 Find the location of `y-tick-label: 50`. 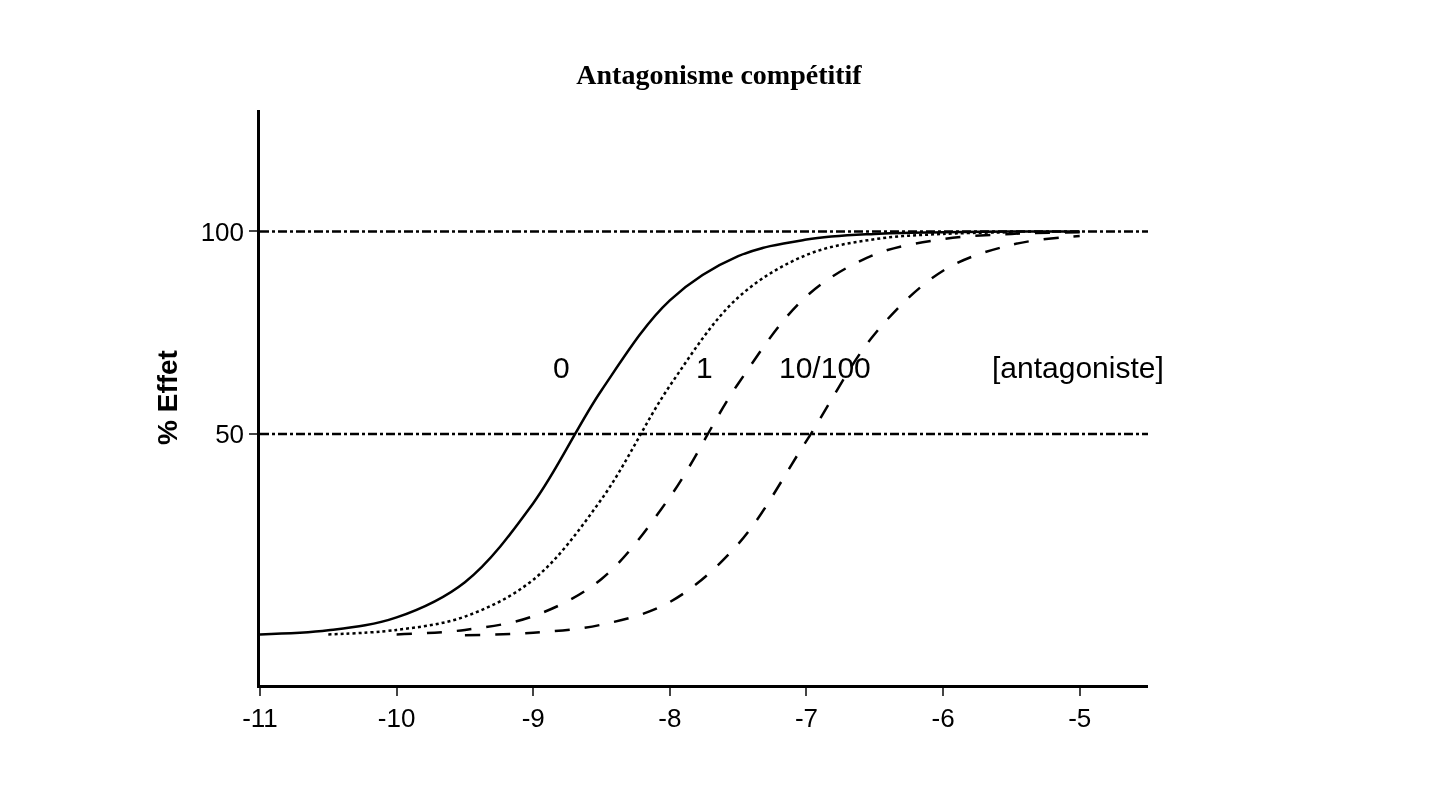

y-tick-label: 50 is located at coordinates (230, 434).